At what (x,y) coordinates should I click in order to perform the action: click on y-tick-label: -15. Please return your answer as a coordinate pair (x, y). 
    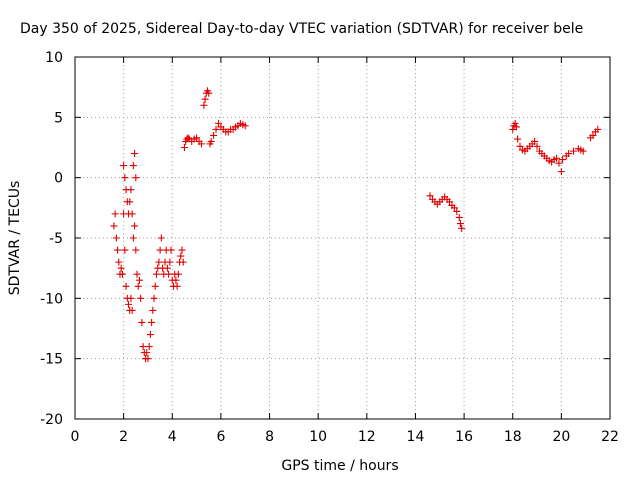
    Looking at the image, I should click on (51, 360).